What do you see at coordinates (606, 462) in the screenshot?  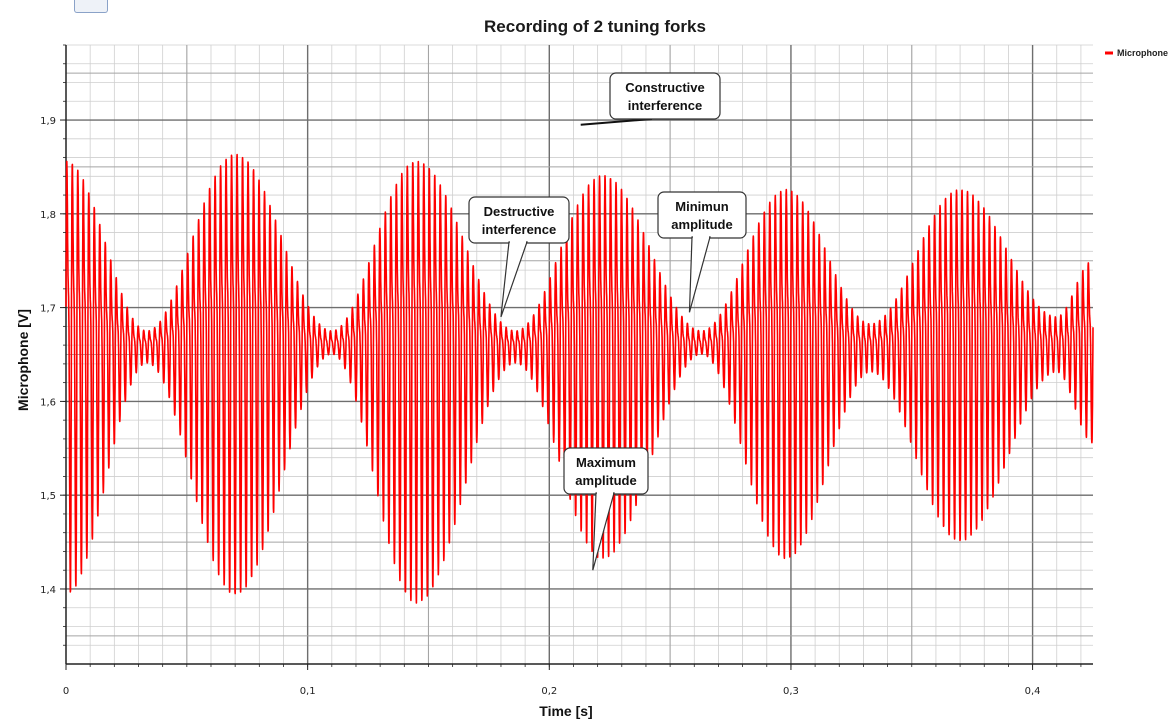 I see `callout-text: Maximum` at bounding box center [606, 462].